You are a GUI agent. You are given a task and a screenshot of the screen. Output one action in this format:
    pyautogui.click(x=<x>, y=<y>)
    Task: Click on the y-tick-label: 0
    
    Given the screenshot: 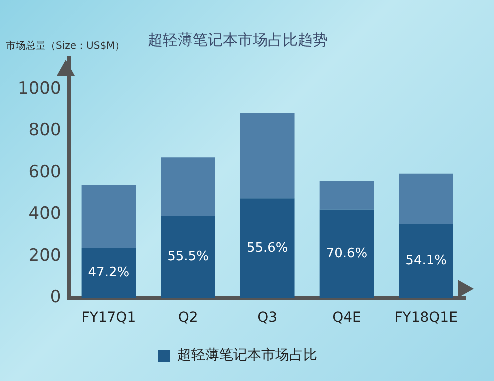 What is the action you would take?
    pyautogui.click(x=56, y=298)
    